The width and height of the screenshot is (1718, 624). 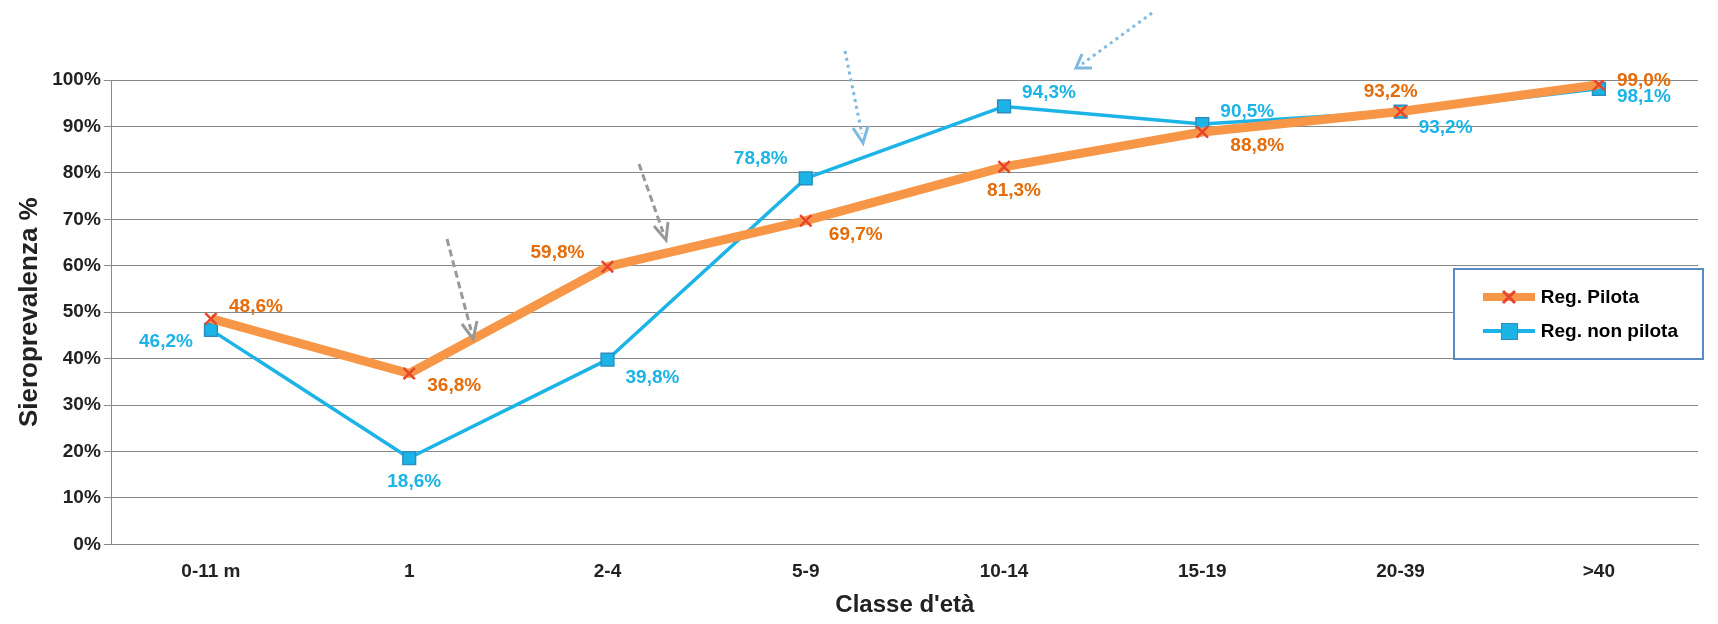 What do you see at coordinates (256, 305) in the screenshot?
I see `data-label: 48,6%` at bounding box center [256, 305].